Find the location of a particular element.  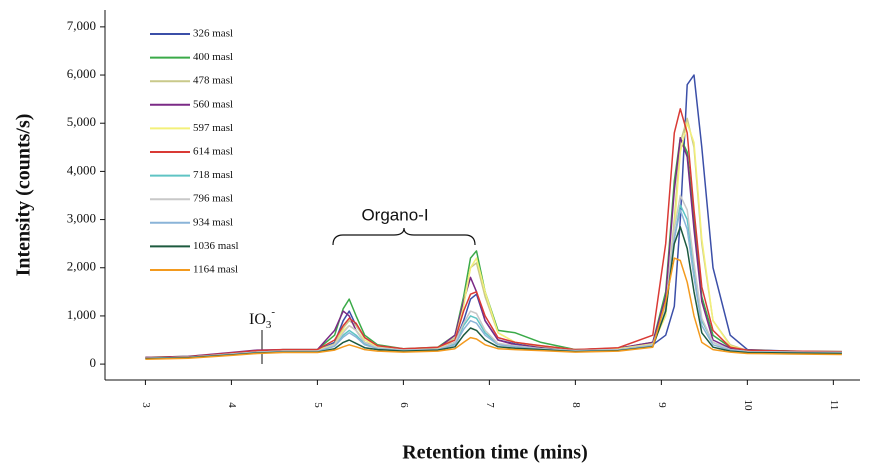

y-tick-label: 0 is located at coordinates (93, 362).